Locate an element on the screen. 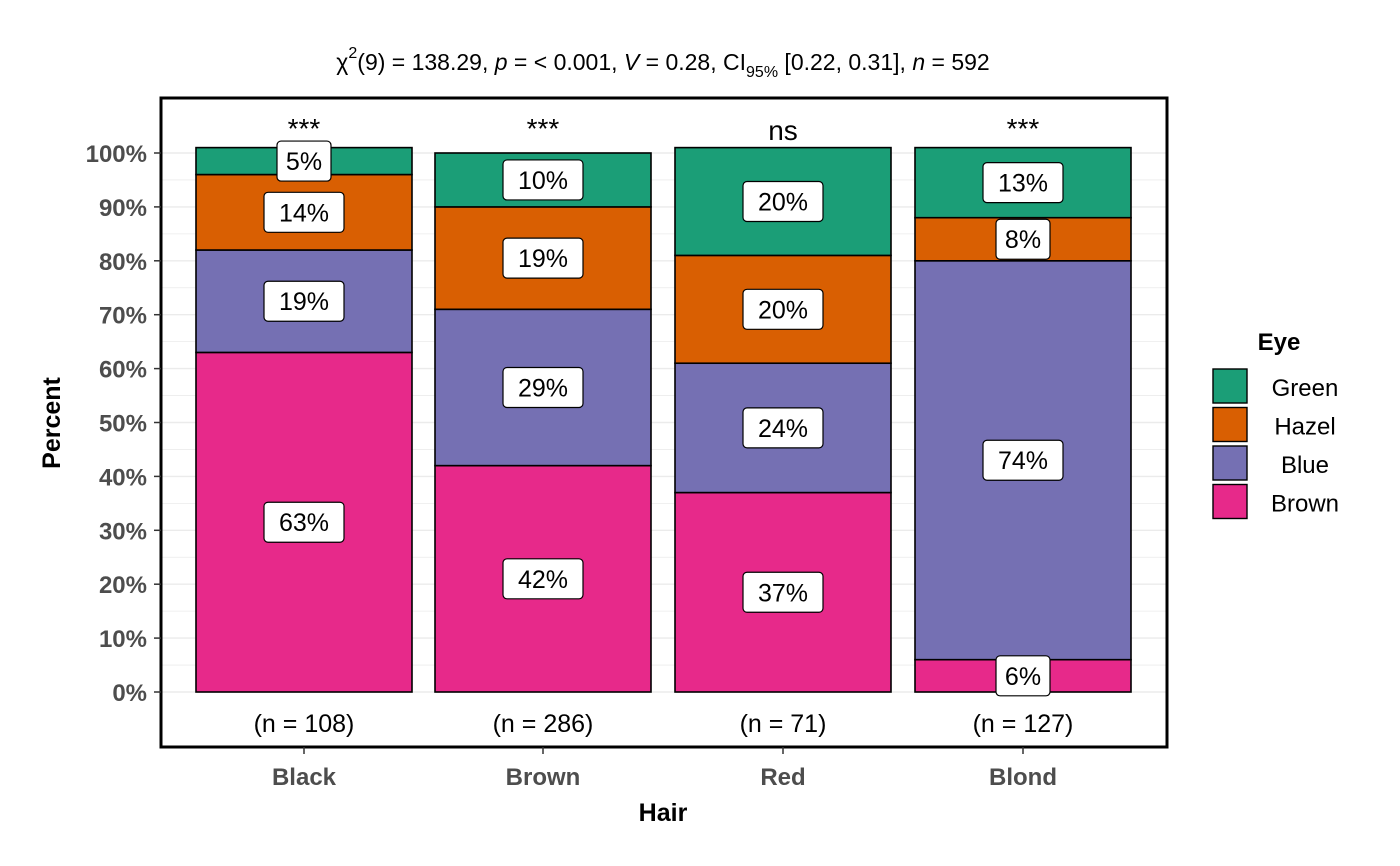 The height and width of the screenshot is (866, 1400). subtitle-ci-value: [0.22, 0.31], is located at coordinates (845, 62).